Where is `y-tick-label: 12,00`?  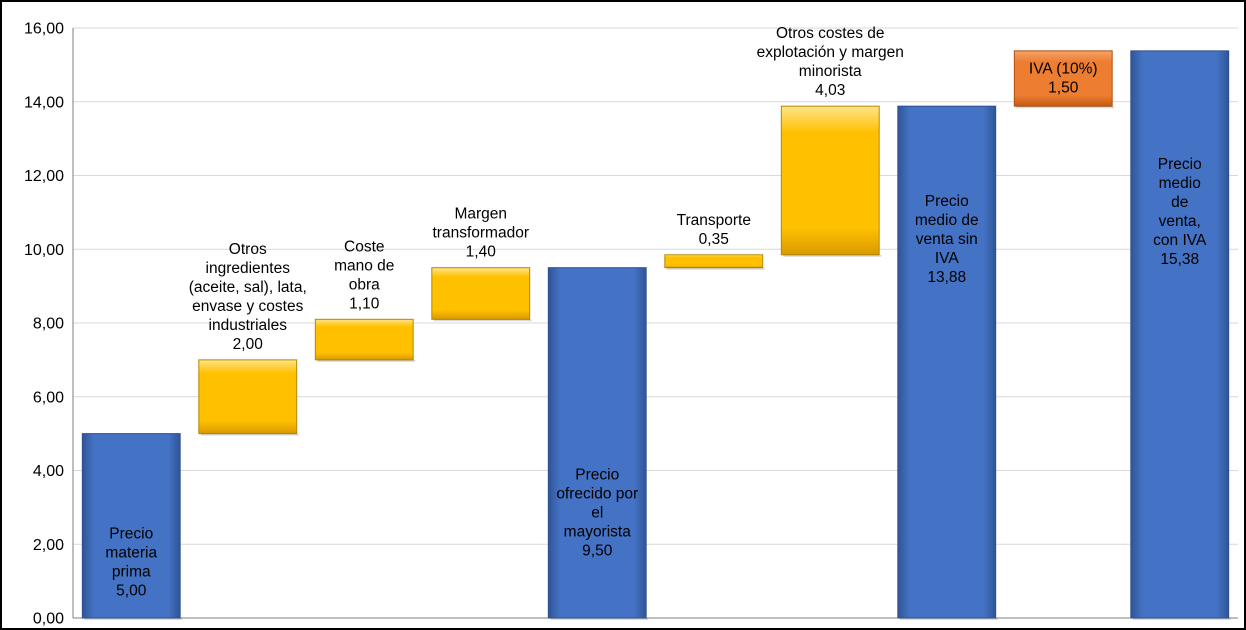
y-tick-label: 12,00 is located at coordinates (44, 176).